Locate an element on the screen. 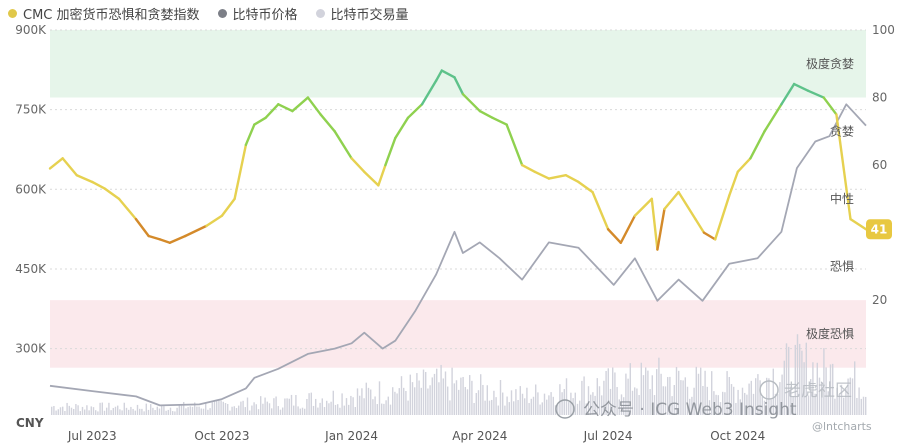  wechat-icon is located at coordinates (565, 409).